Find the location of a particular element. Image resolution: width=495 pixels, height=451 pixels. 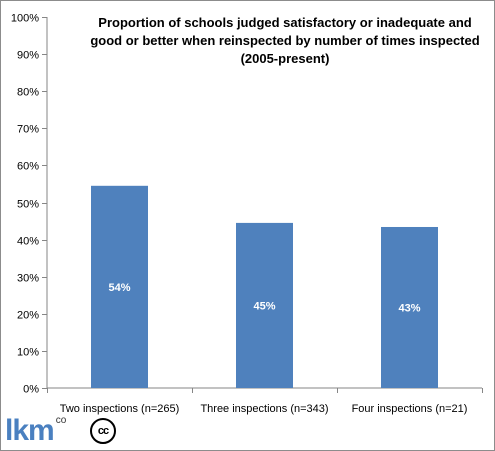

y-tick-label: 10% is located at coordinates (28, 353).